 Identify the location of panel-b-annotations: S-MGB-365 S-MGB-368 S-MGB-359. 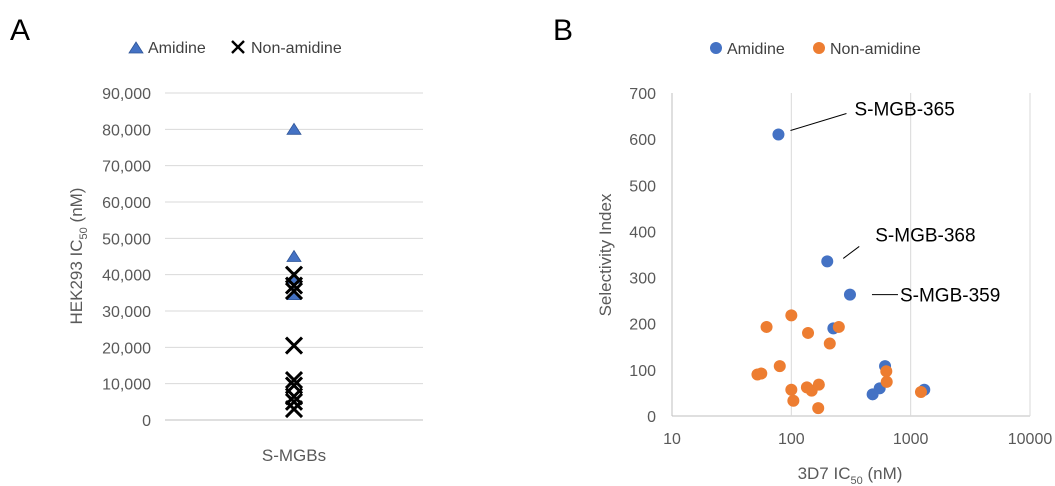
(895, 203).